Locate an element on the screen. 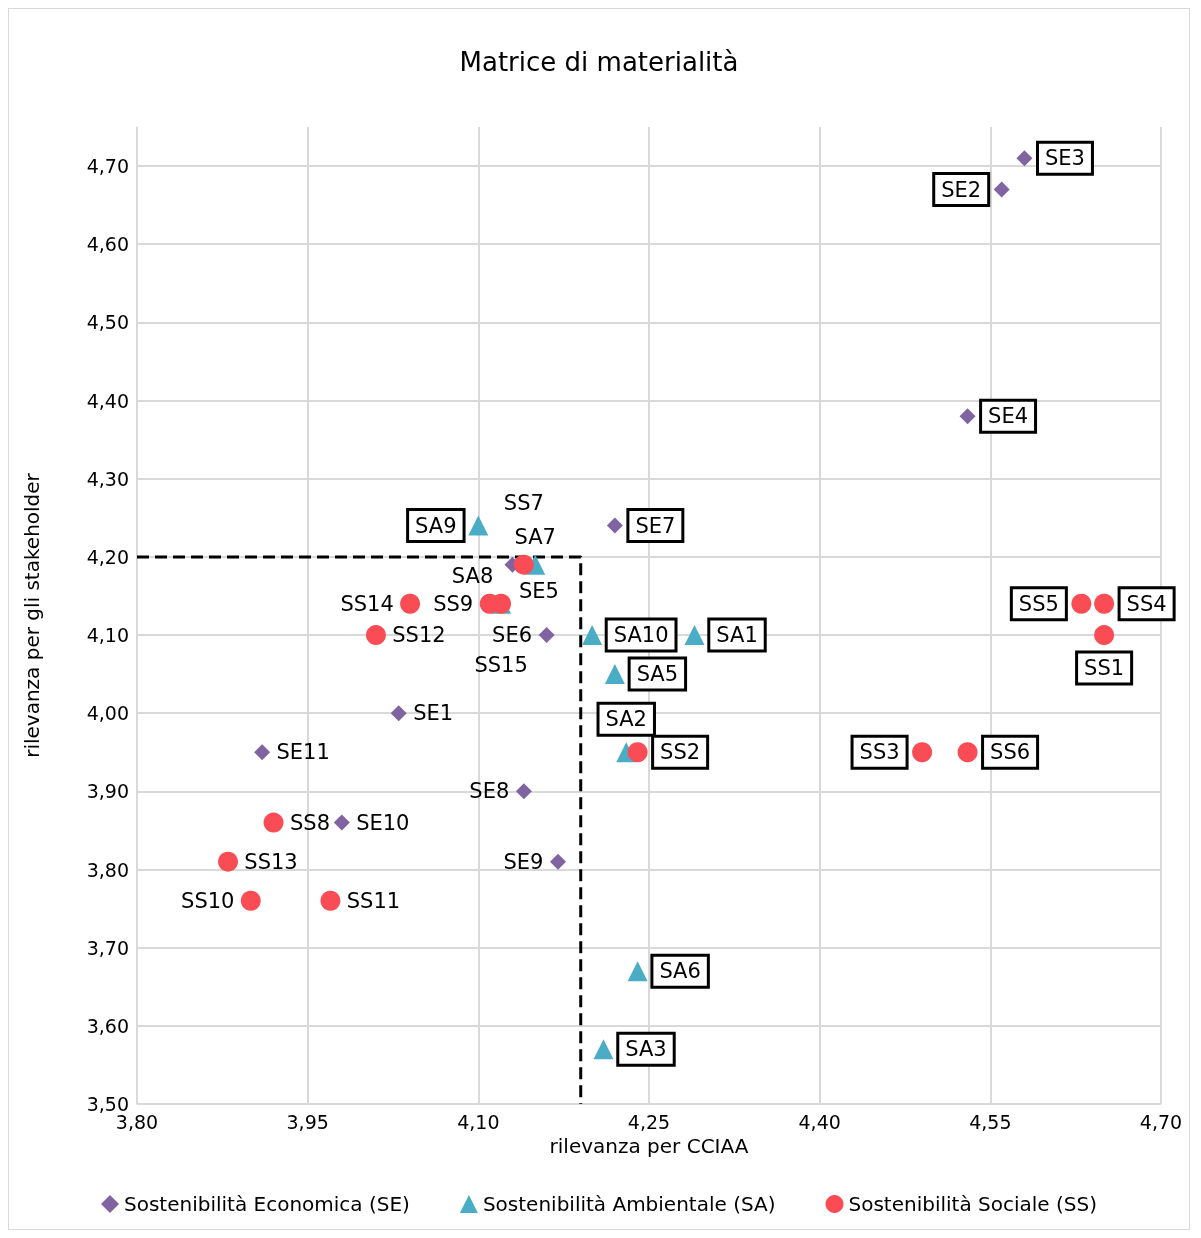  y-tick-label: 4,20 is located at coordinates (107, 556).